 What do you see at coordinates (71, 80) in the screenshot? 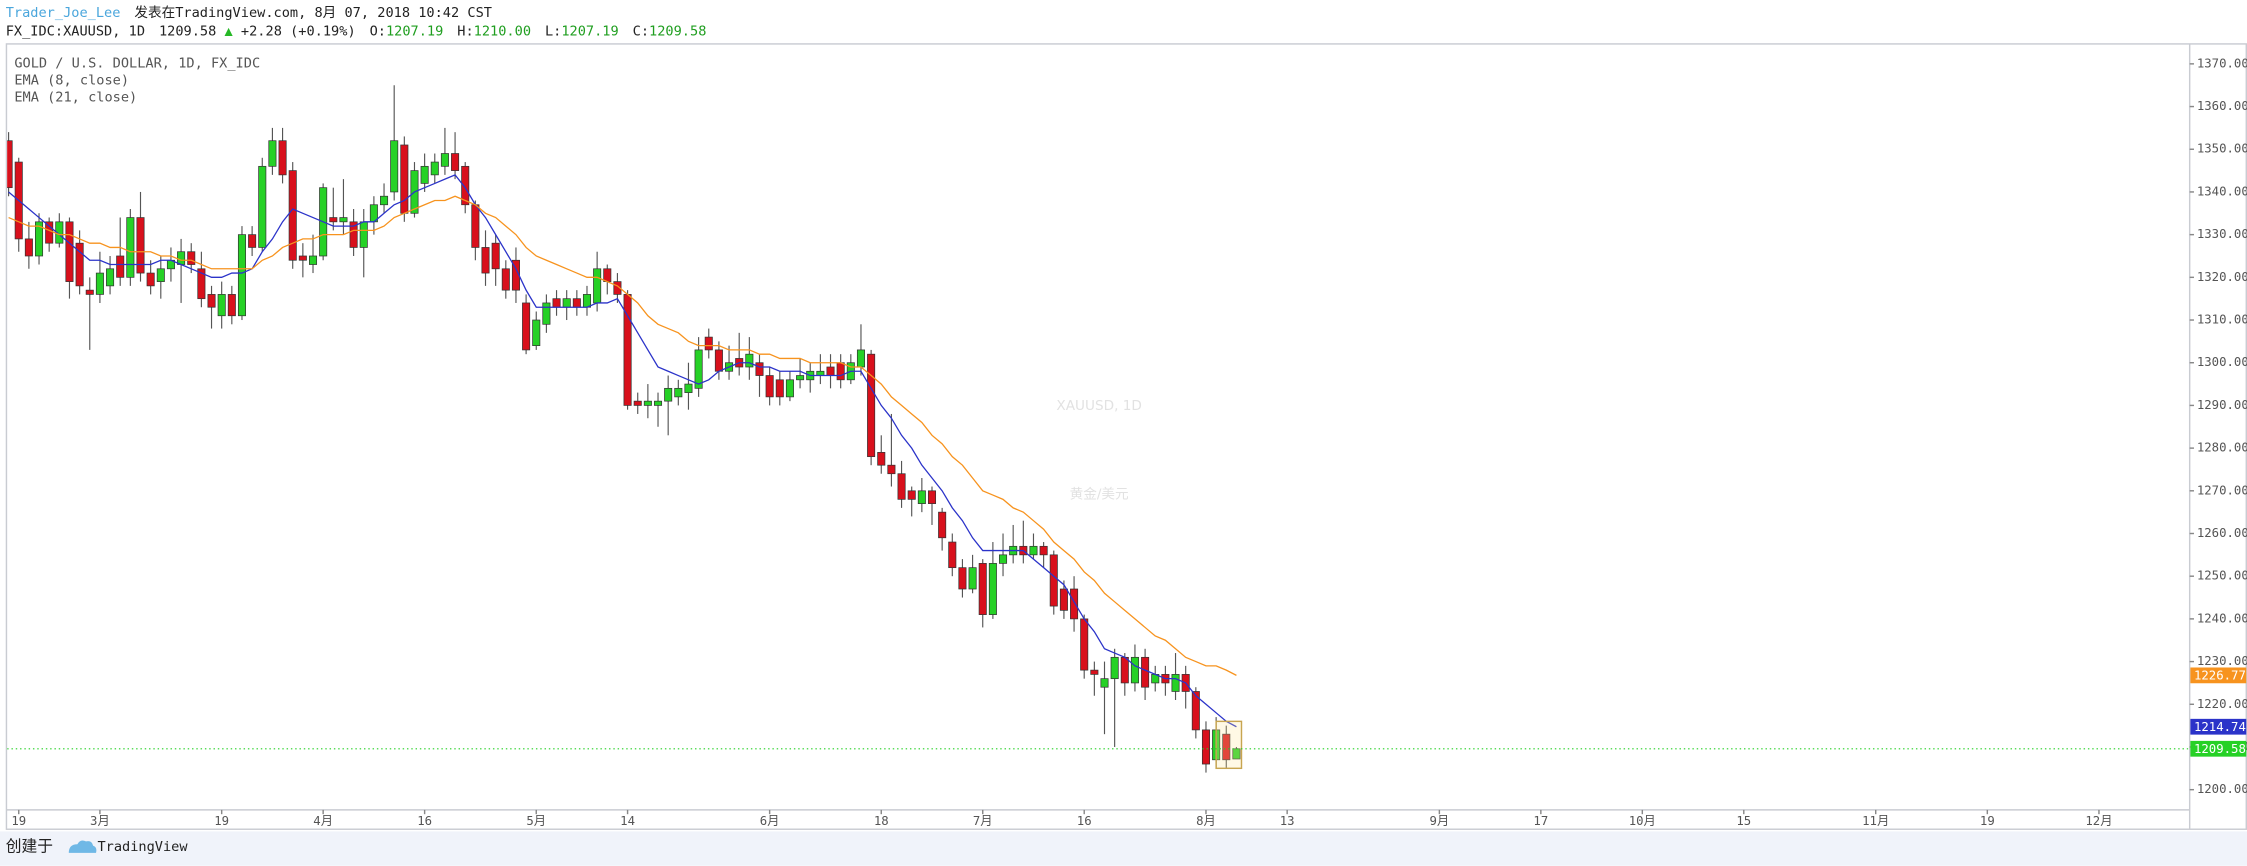
I see `legend-entry: EMA (8, close)` at bounding box center [71, 80].